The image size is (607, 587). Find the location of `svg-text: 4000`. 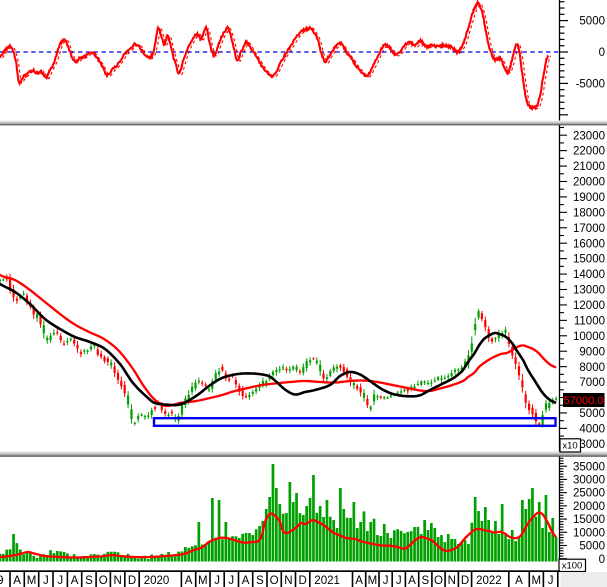

svg-text: 4000 is located at coordinates (592, 430).